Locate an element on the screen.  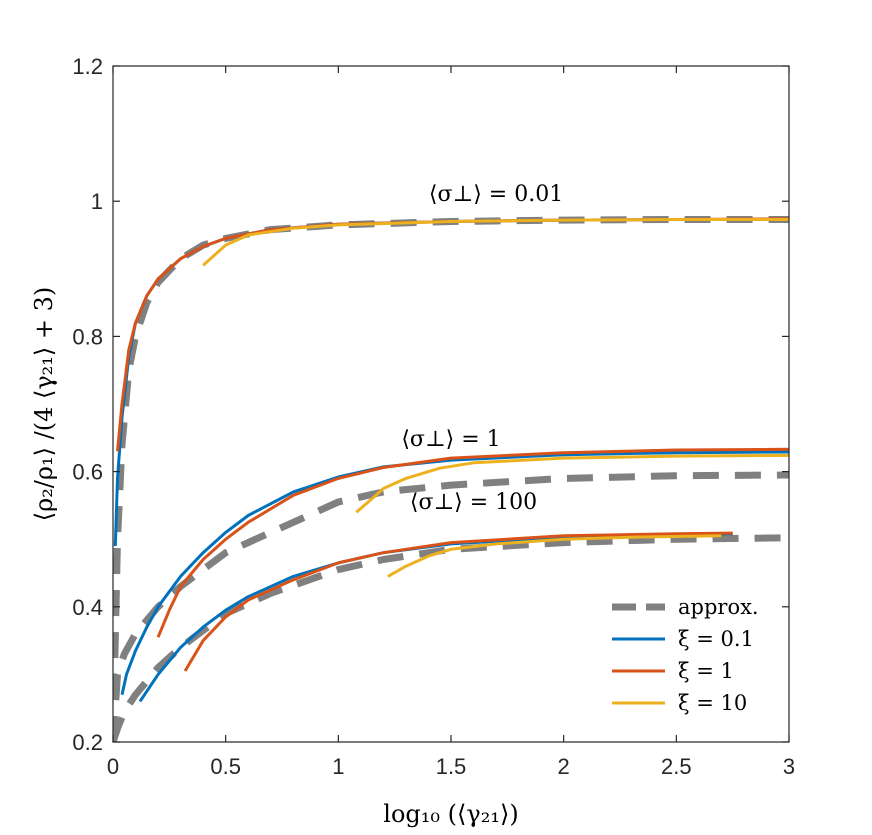
y-tick-label: 0.8 is located at coordinates (87, 336).